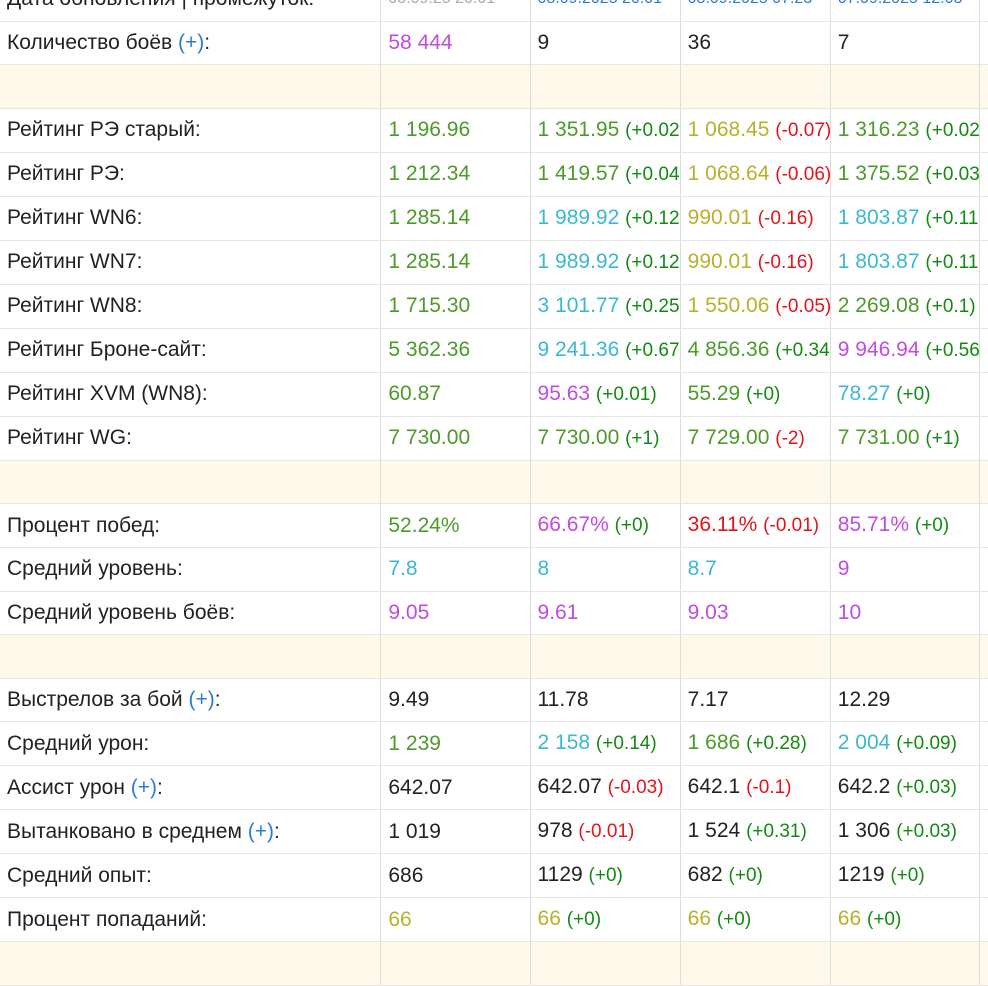 This screenshot has height=986, width=988. I want to click on stat-value: 2 269.08, so click(878, 305).